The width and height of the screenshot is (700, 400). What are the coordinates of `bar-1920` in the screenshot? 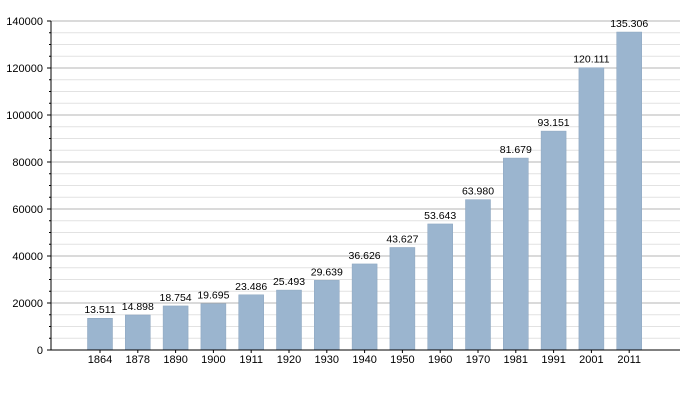 It's located at (289, 320).